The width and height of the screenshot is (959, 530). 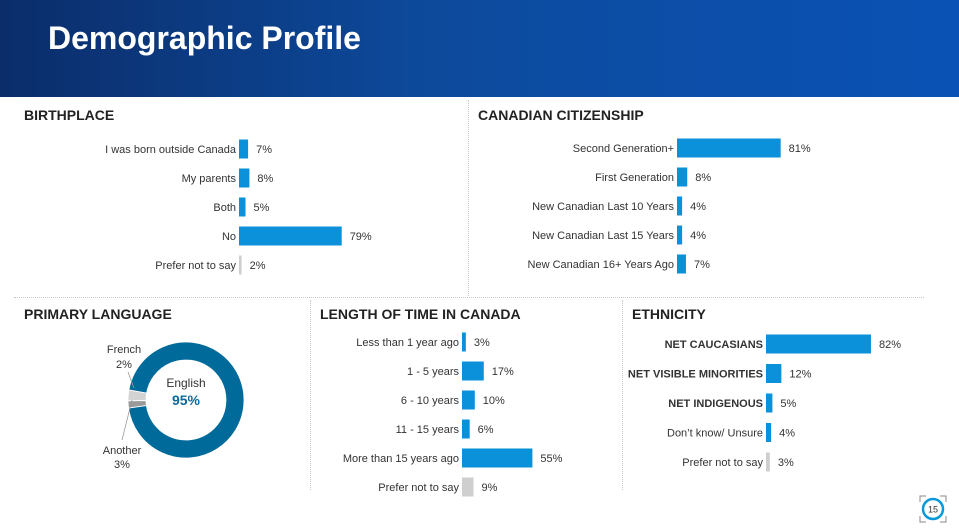 What do you see at coordinates (122, 451) in the screenshot?
I see `donut-label-another: Another` at bounding box center [122, 451].